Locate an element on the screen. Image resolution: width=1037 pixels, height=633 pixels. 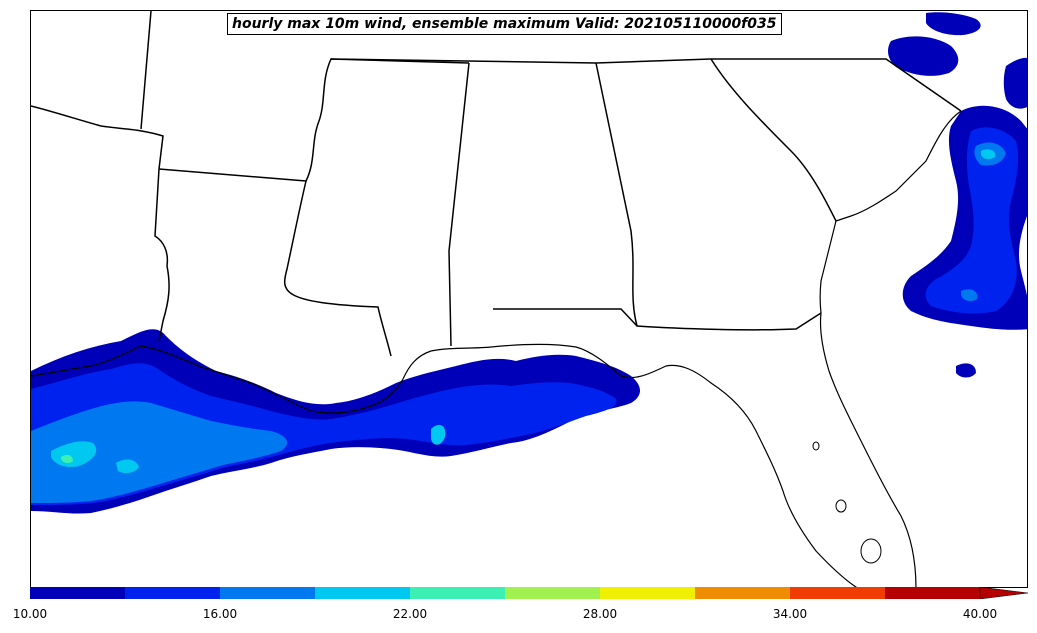
wind-contour-level-19c is located at coordinates (438, 434).